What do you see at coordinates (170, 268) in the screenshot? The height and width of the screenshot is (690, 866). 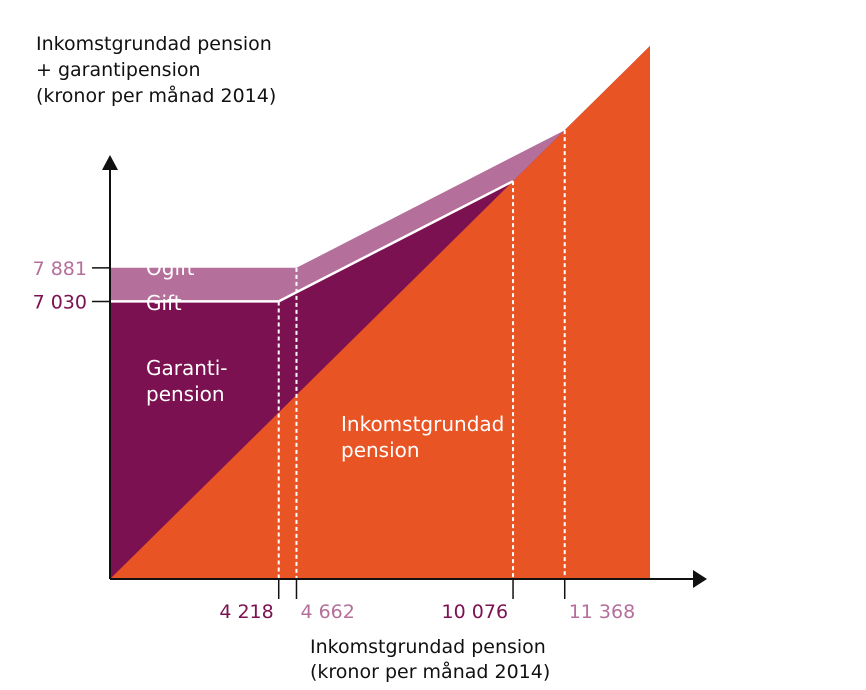 I see `label-ogift: Ogift` at bounding box center [170, 268].